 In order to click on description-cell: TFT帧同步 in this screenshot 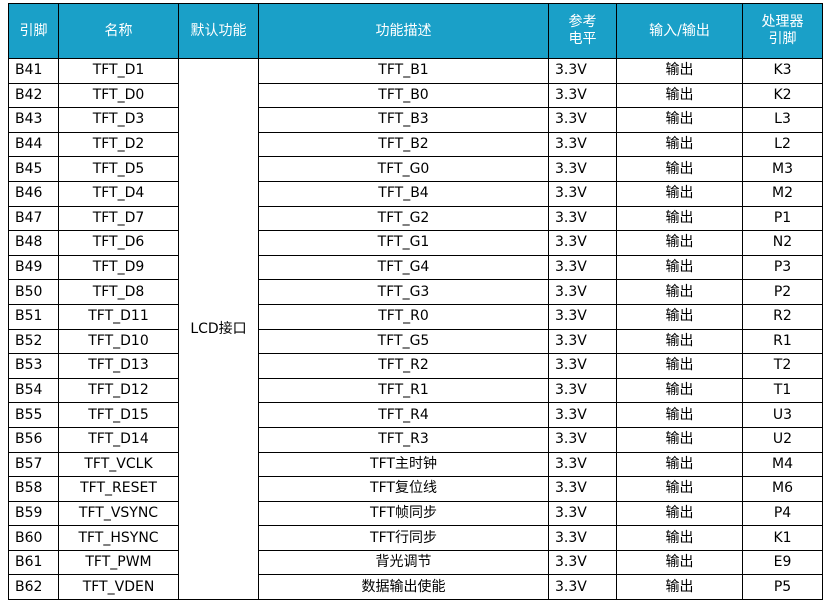, I will do `click(403, 513)`.